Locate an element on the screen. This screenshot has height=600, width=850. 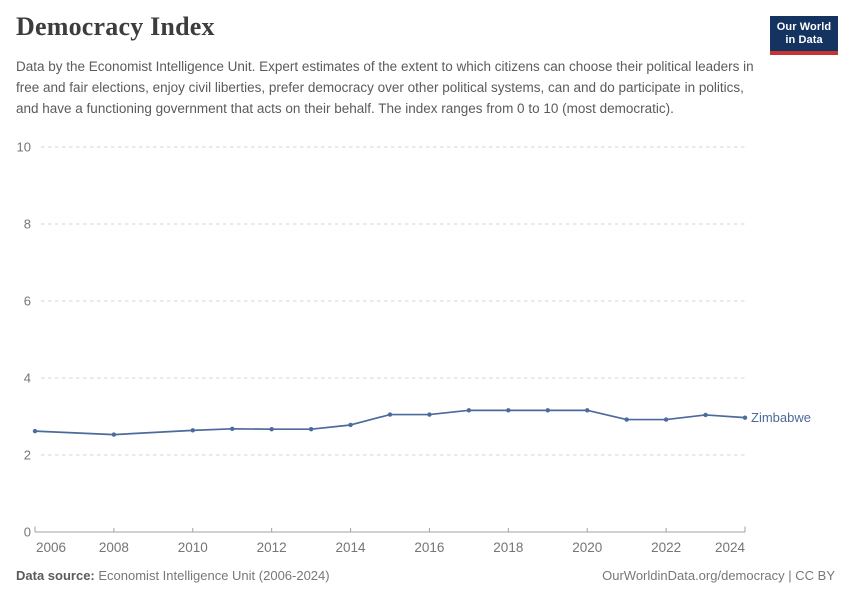
page-title: Democracy Index is located at coordinates (115, 26).